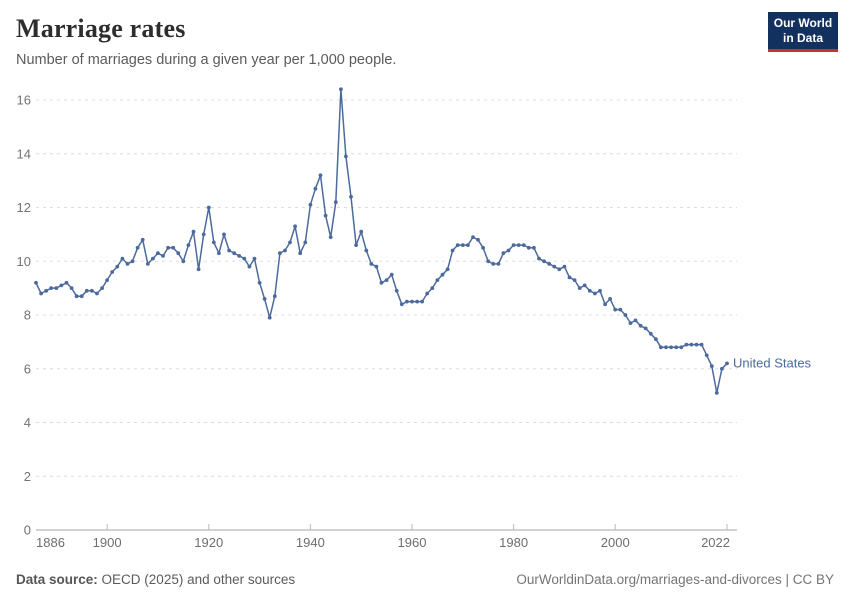 This screenshot has height=600, width=850. Describe the element at coordinates (772, 362) in the screenshot. I see `series-end-label: United States` at that location.